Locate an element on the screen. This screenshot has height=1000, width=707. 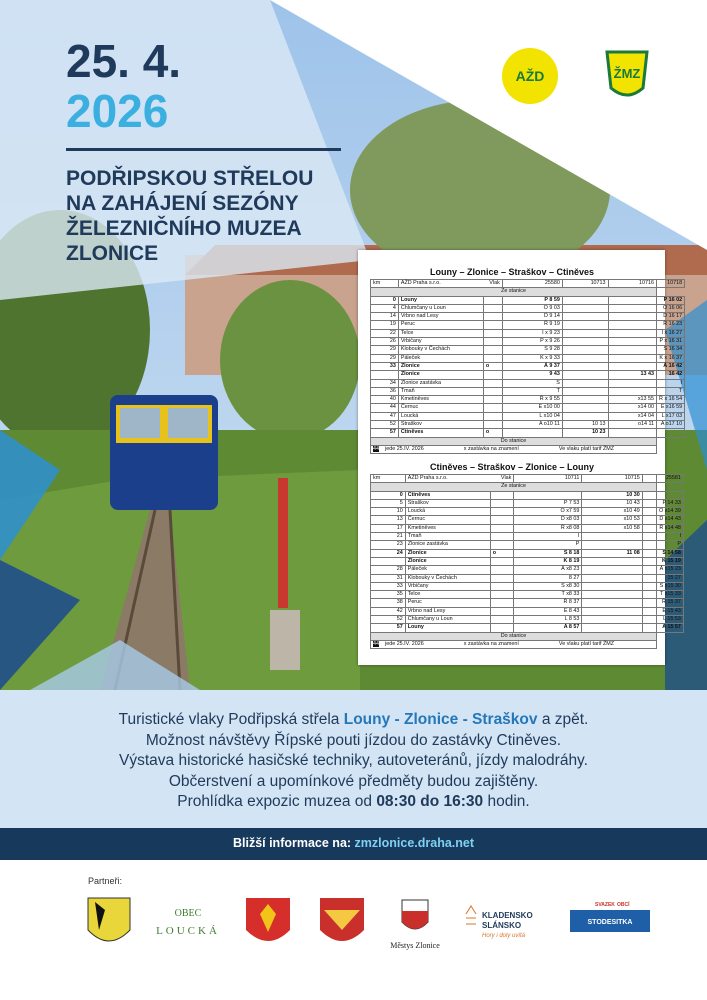
station: Páleček is located at coordinates (447, 570).